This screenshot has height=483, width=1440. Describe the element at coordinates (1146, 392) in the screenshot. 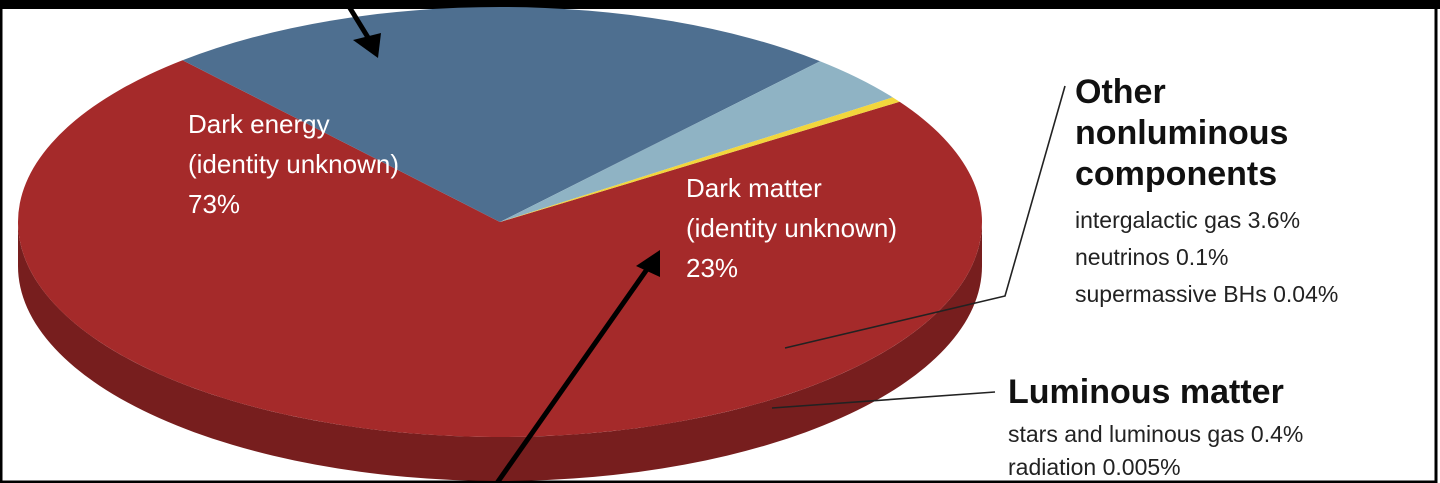

I see `luminous-title: Luminous matter` at that location.